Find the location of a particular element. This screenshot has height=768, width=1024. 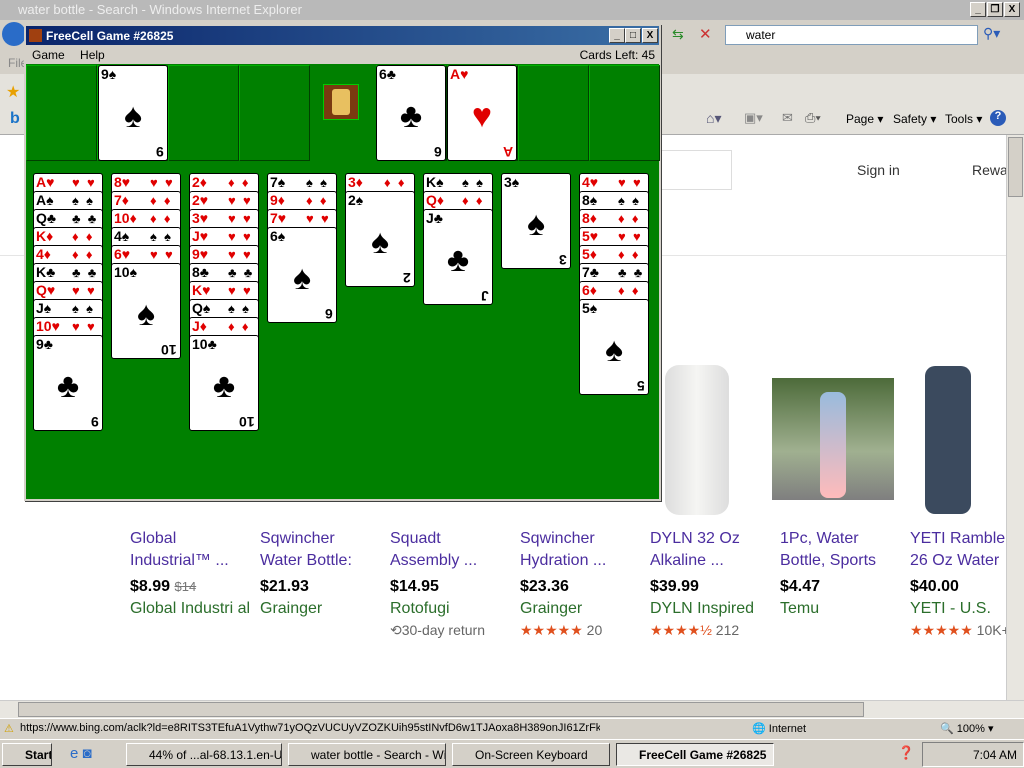

zoom-level: 🔍 100% ▾ is located at coordinates (967, 729).